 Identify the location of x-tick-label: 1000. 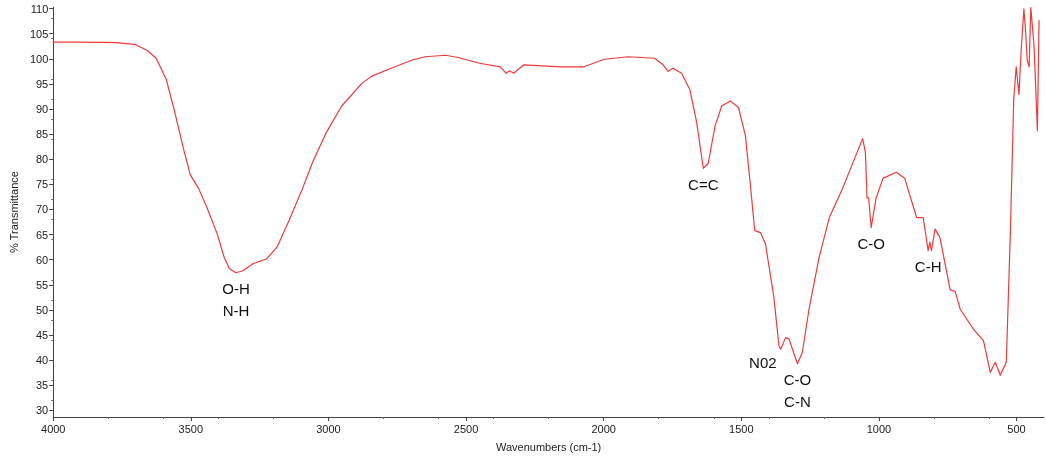
(879, 428).